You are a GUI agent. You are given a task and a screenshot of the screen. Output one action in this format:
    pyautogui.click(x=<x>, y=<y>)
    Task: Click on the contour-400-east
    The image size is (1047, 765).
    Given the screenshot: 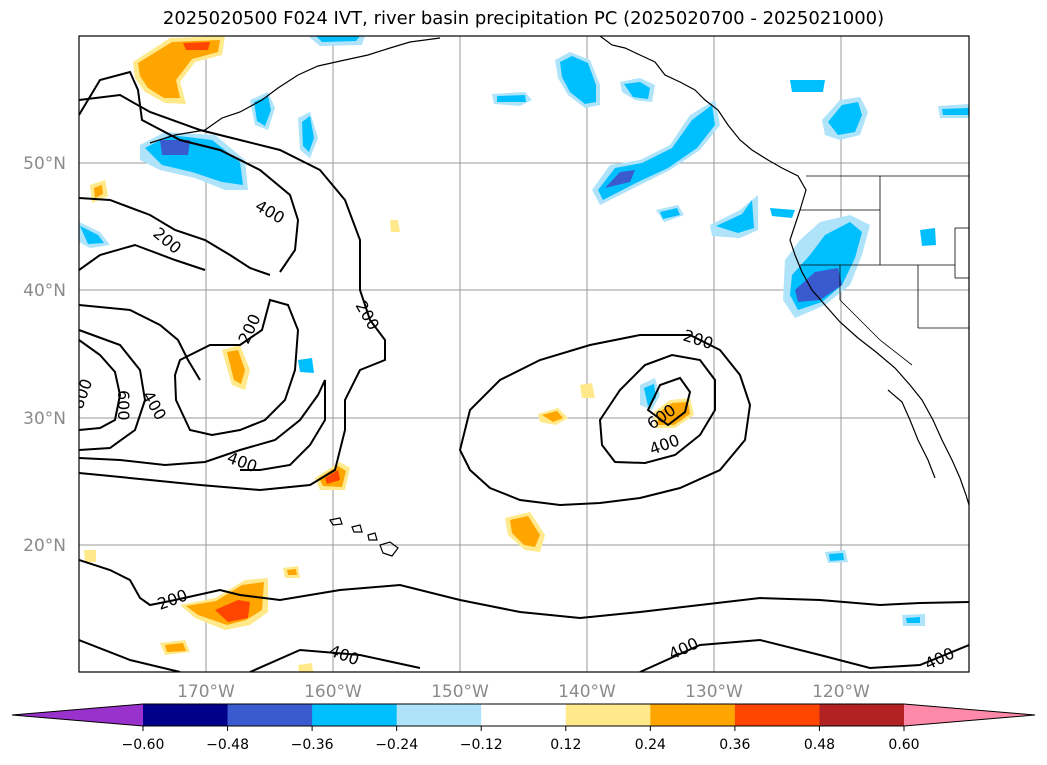 What is the action you would take?
    pyautogui.click(x=657, y=409)
    